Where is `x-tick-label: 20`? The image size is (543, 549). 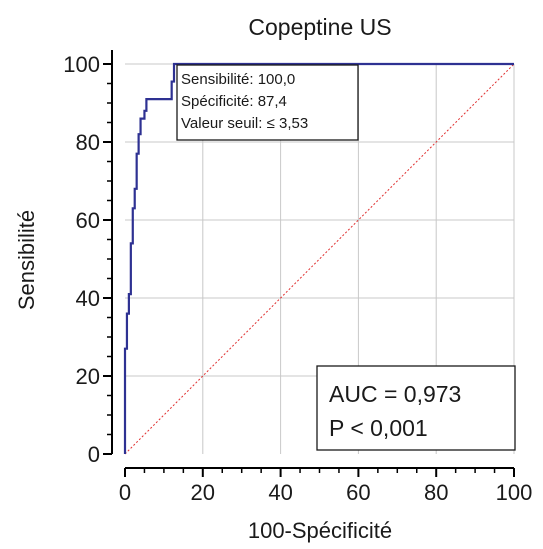 x-tick-label: 20 is located at coordinates (203, 492).